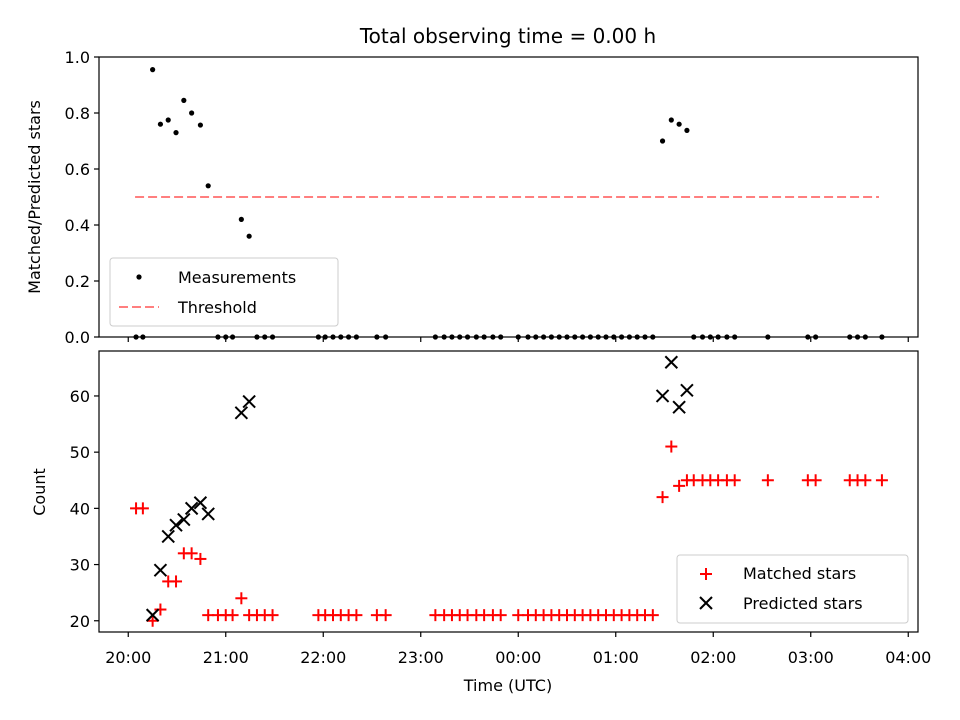  What do you see at coordinates (77, 113) in the screenshot?
I see `top-y-tick-label: 0.8` at bounding box center [77, 113].